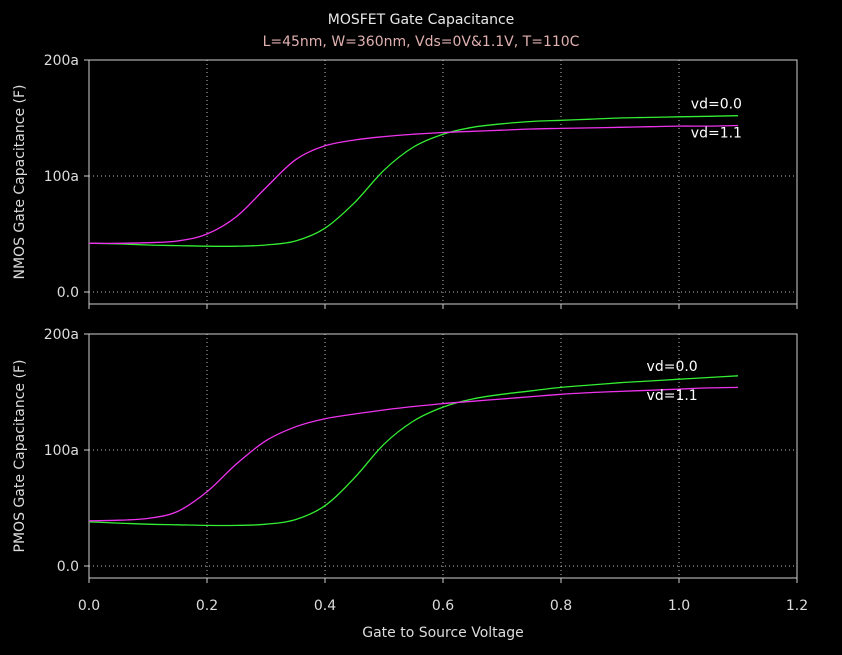 The width and height of the screenshot is (842, 655). Describe the element at coordinates (20, 182) in the screenshot. I see `nmos-y-axis-label: NMOS Gate Capacitance (F)` at that location.